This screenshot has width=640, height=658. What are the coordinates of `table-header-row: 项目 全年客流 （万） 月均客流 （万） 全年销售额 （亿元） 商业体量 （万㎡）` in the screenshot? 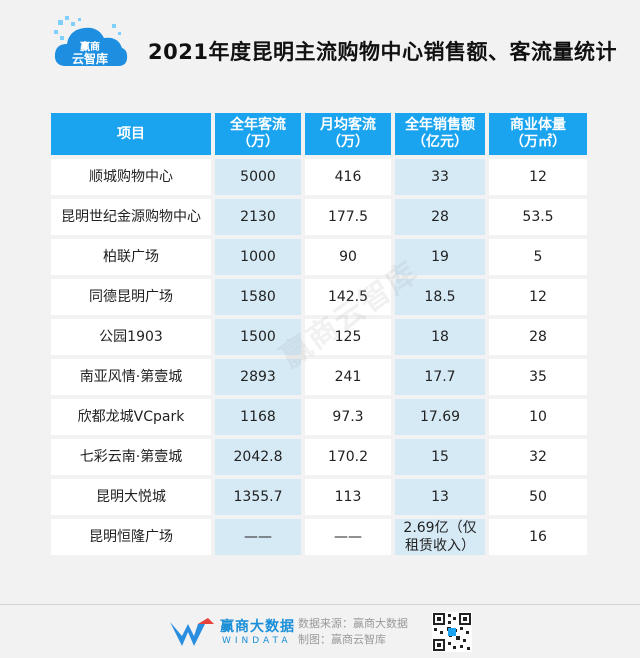 It's located at (319, 134).